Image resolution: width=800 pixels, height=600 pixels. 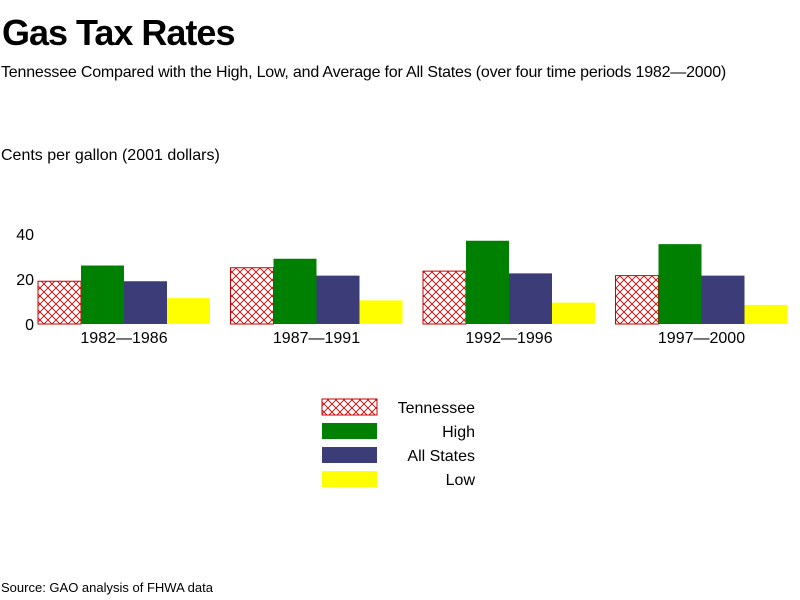 What do you see at coordinates (398, 443) in the screenshot?
I see `legend: Tennessee High All States Low` at bounding box center [398, 443].